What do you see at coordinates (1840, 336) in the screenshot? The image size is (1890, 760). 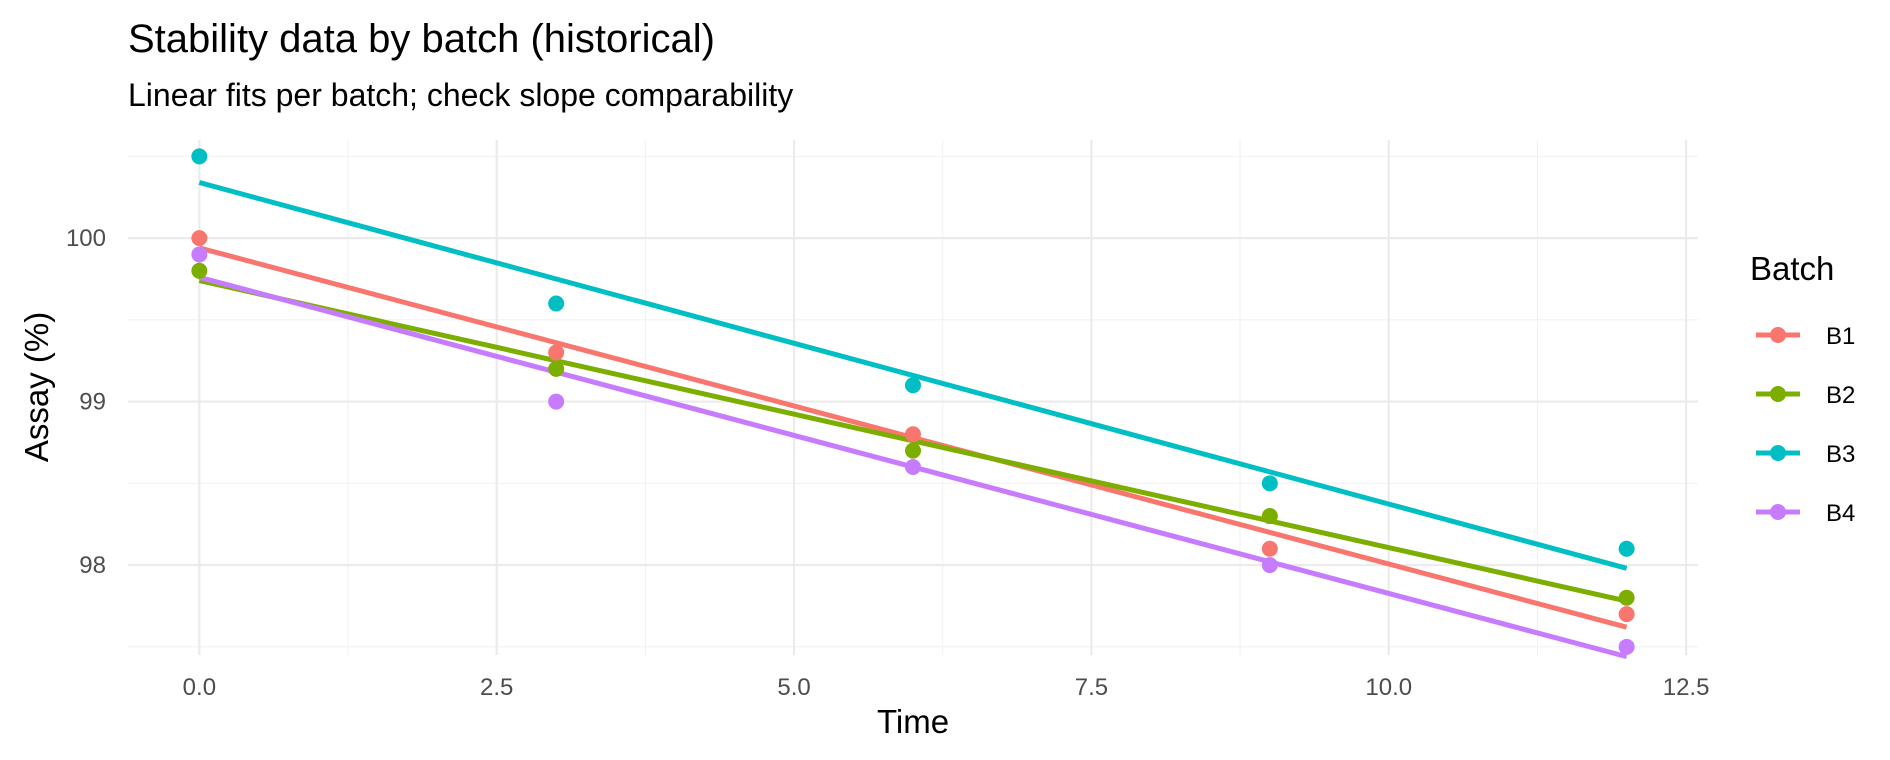 I see `legend-label: B1` at bounding box center [1840, 336].